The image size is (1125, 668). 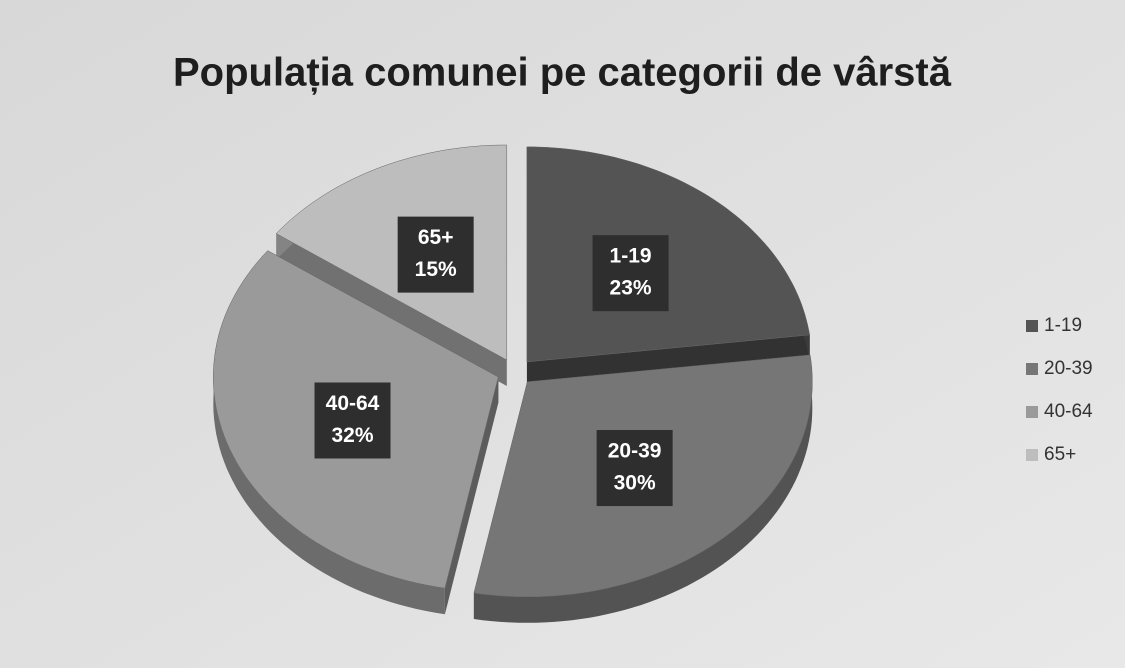 What do you see at coordinates (631, 288) in the screenshot?
I see `data-label-value: 23%` at bounding box center [631, 288].